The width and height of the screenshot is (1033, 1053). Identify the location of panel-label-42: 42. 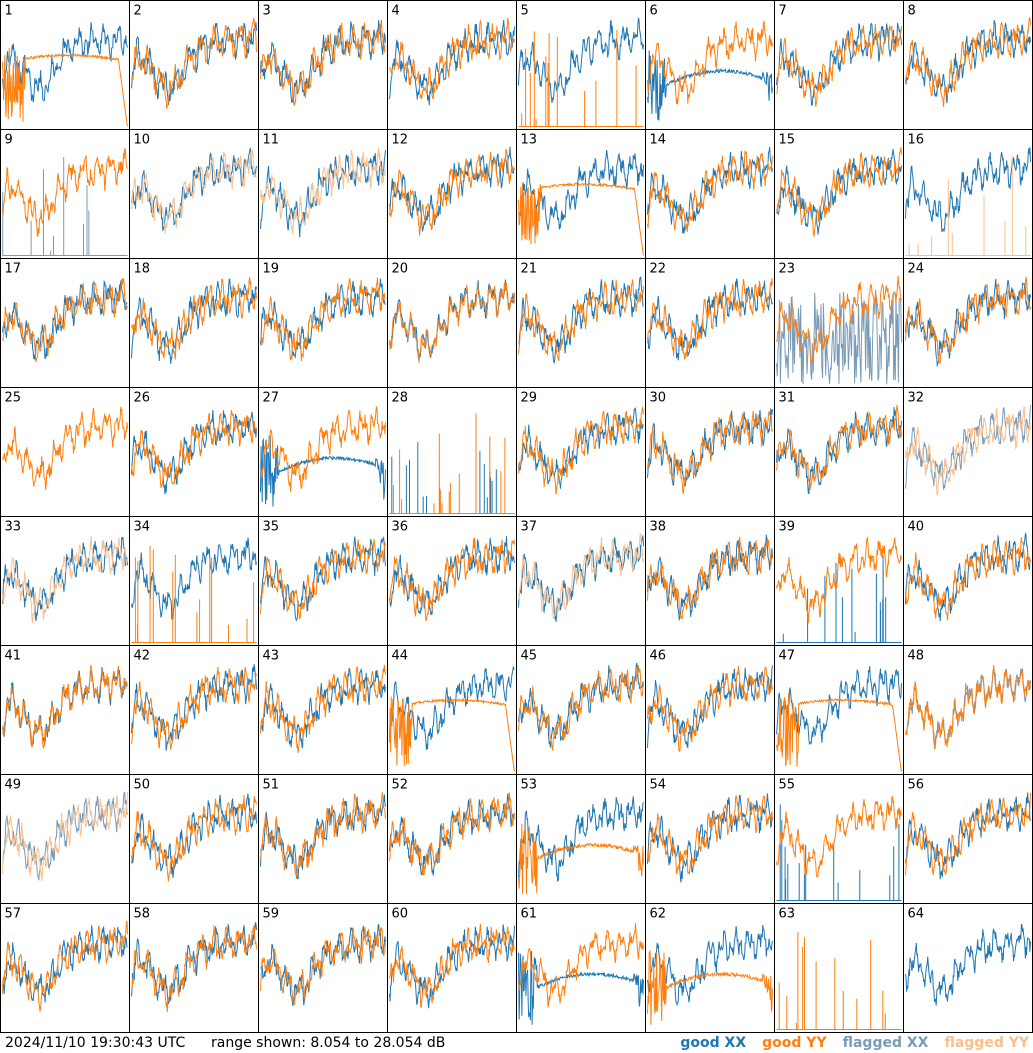
(142, 656).